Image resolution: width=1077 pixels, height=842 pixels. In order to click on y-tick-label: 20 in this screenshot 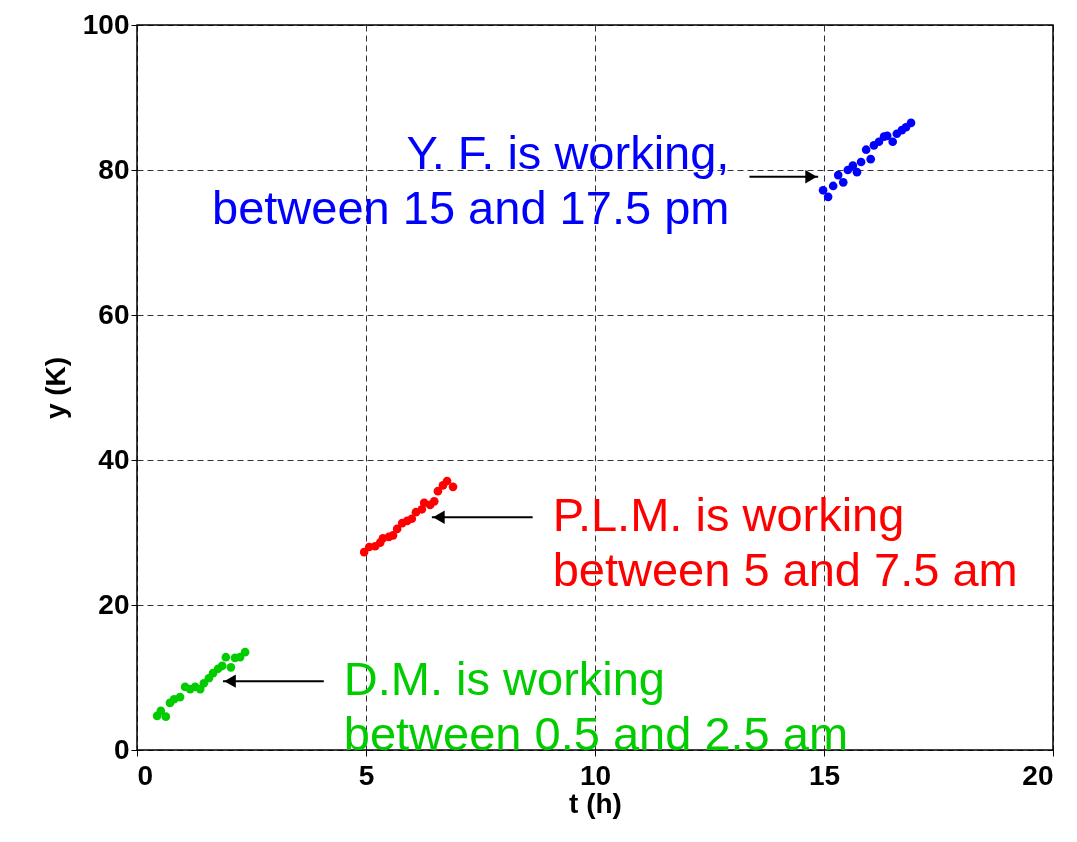, I will do `click(114, 604)`.